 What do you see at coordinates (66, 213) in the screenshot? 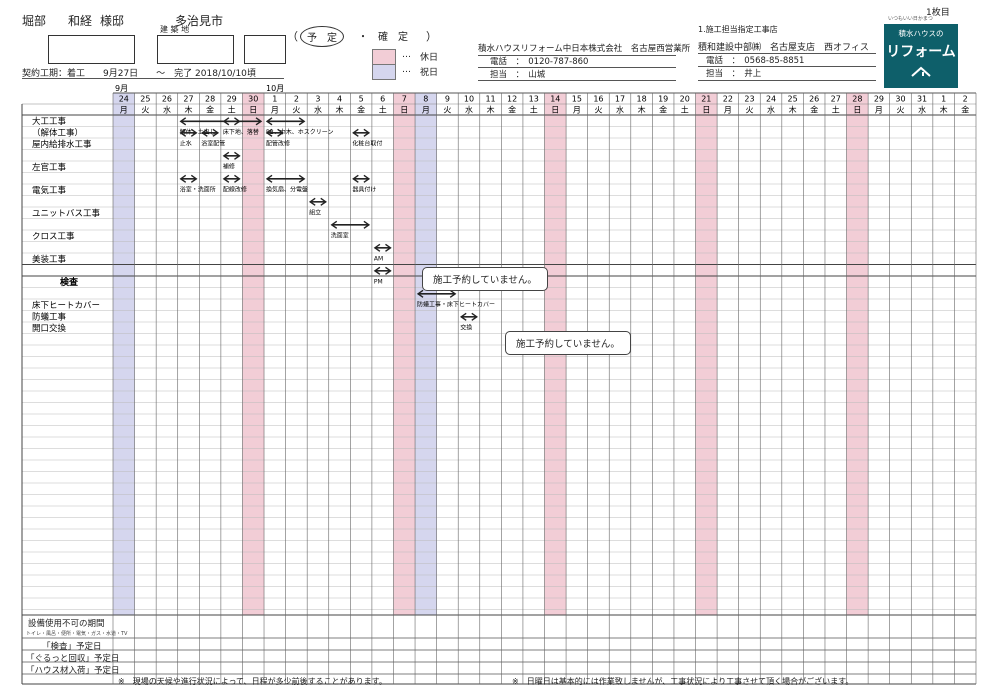
I see `task-label: ユニットバス工事` at bounding box center [66, 213].